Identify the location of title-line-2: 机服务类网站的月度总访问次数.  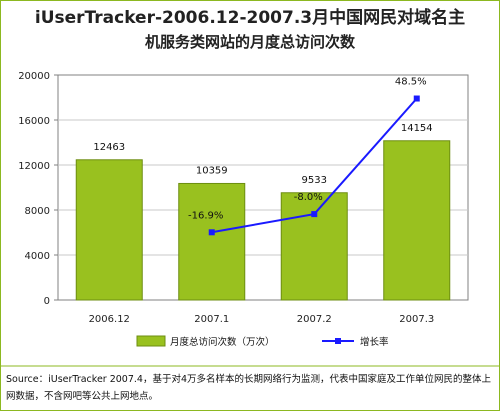
(249, 42).